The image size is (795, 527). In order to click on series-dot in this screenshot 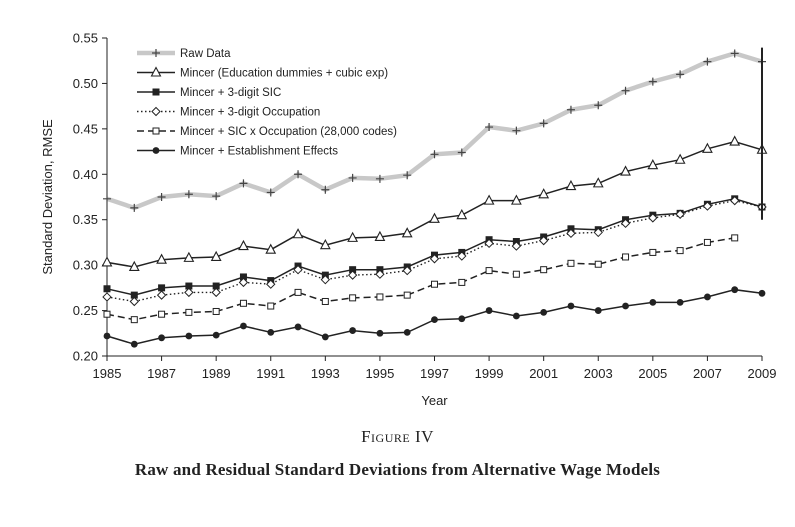, I will do `click(434, 317)`.